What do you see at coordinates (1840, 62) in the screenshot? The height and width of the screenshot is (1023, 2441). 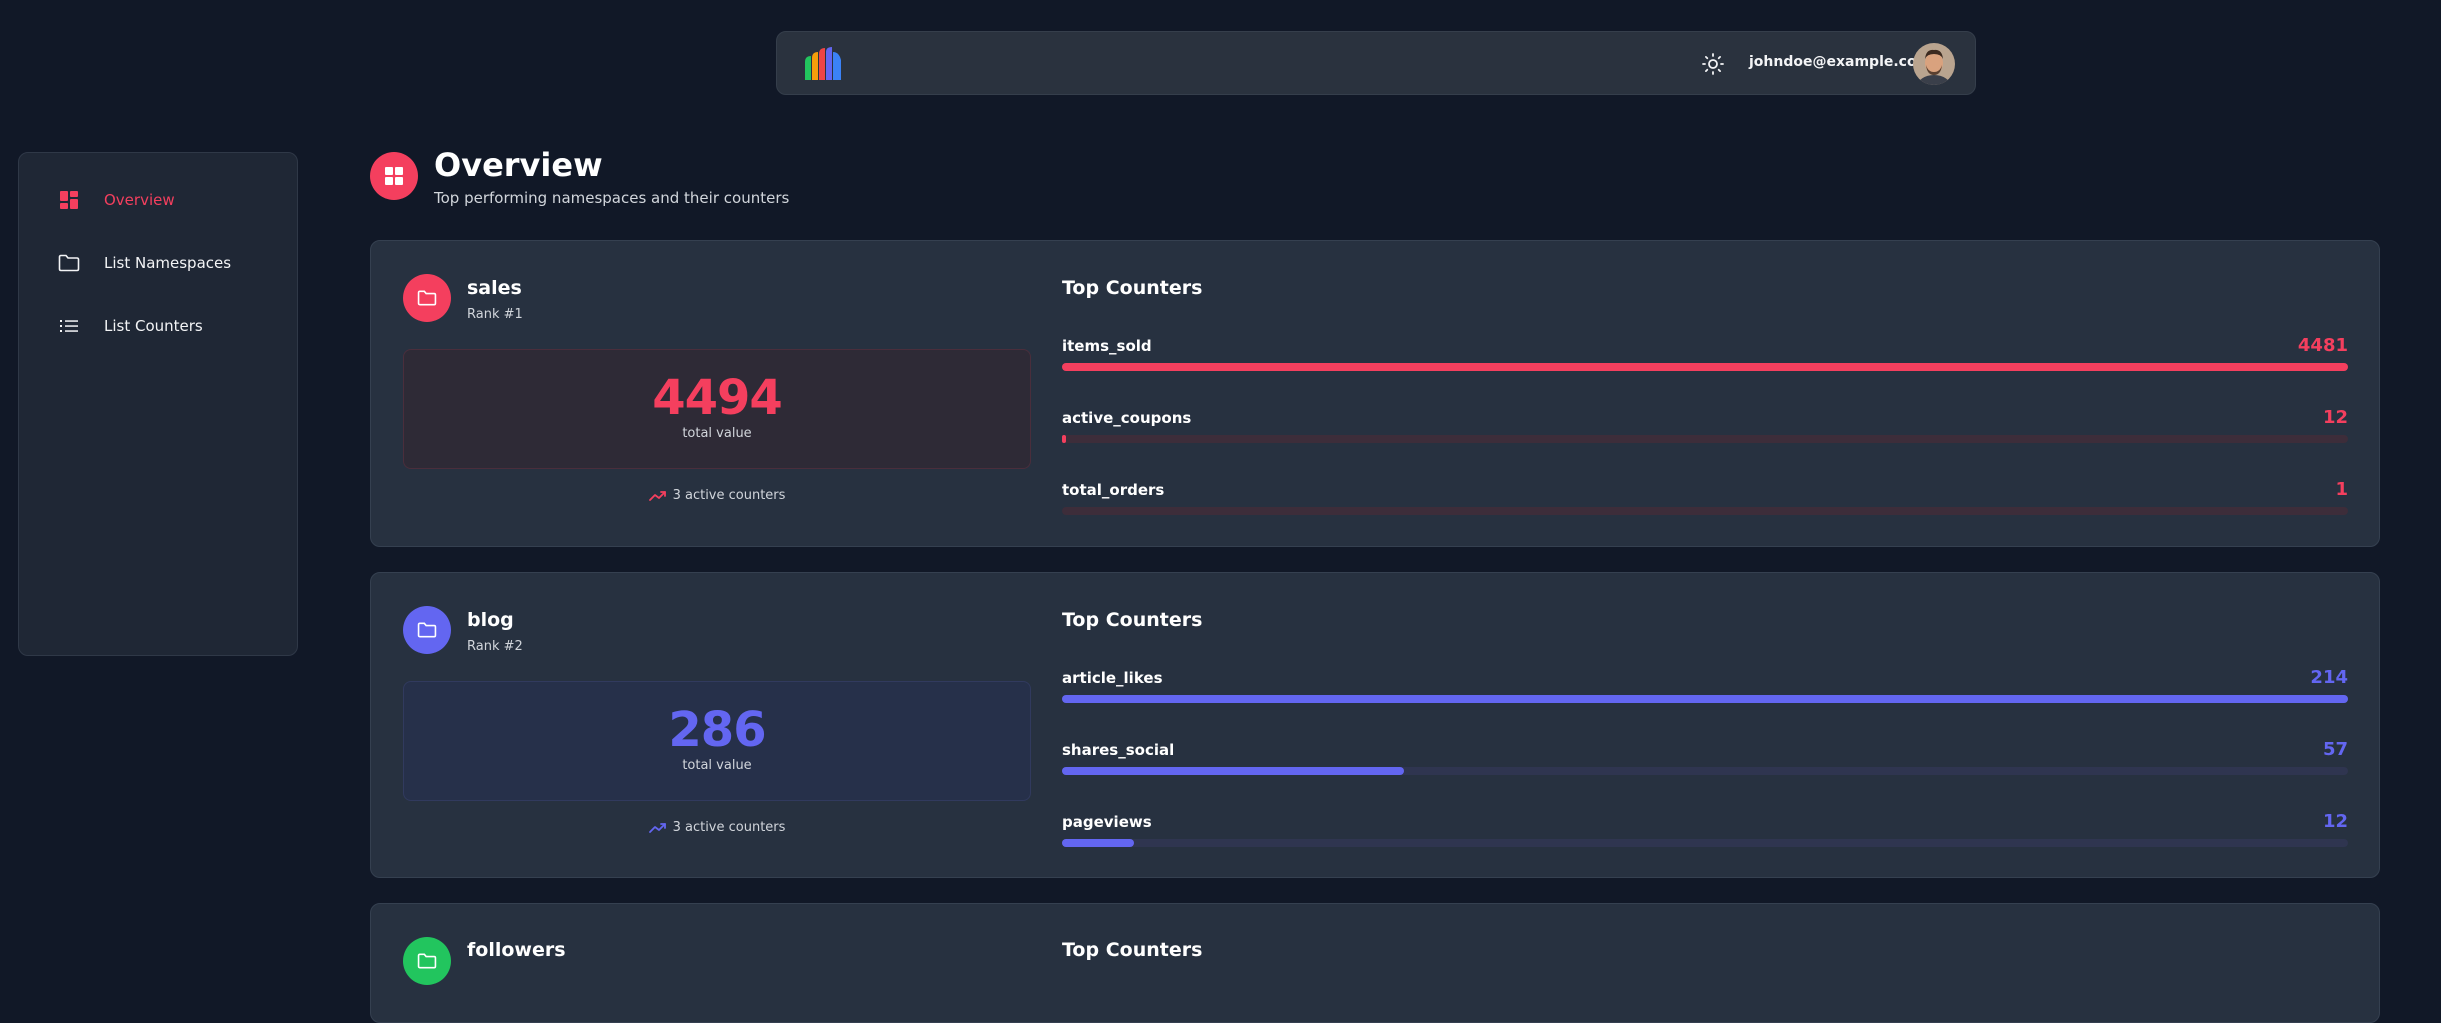 I see `user-email: johndoe@example.com` at bounding box center [1840, 62].